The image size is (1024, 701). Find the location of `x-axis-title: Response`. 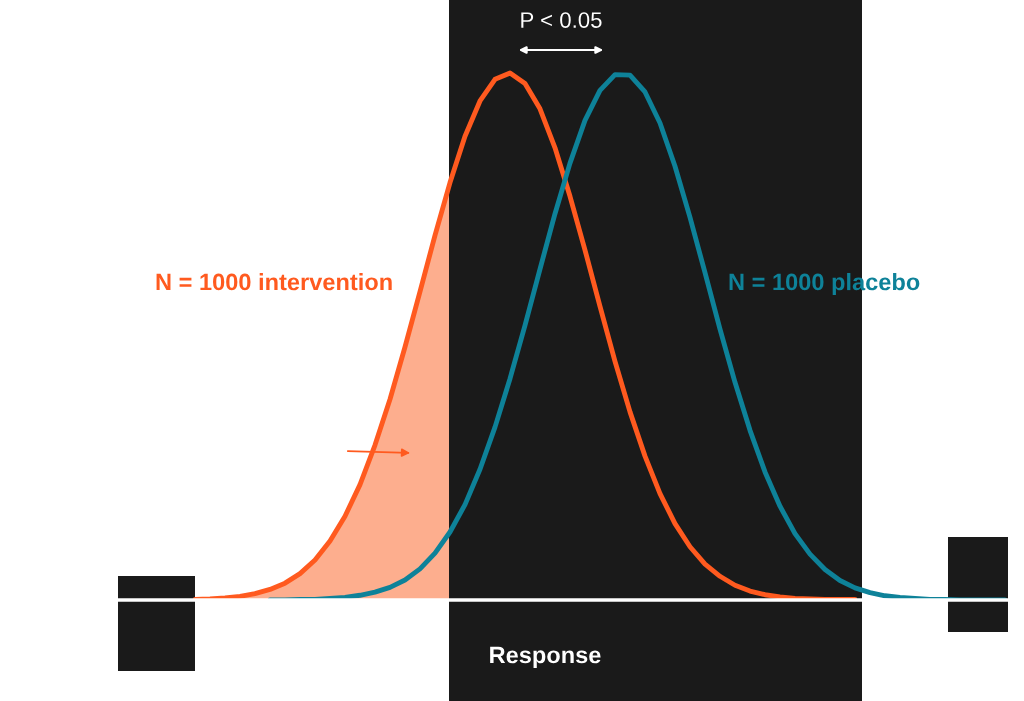

x-axis-title: Response is located at coordinates (545, 657).